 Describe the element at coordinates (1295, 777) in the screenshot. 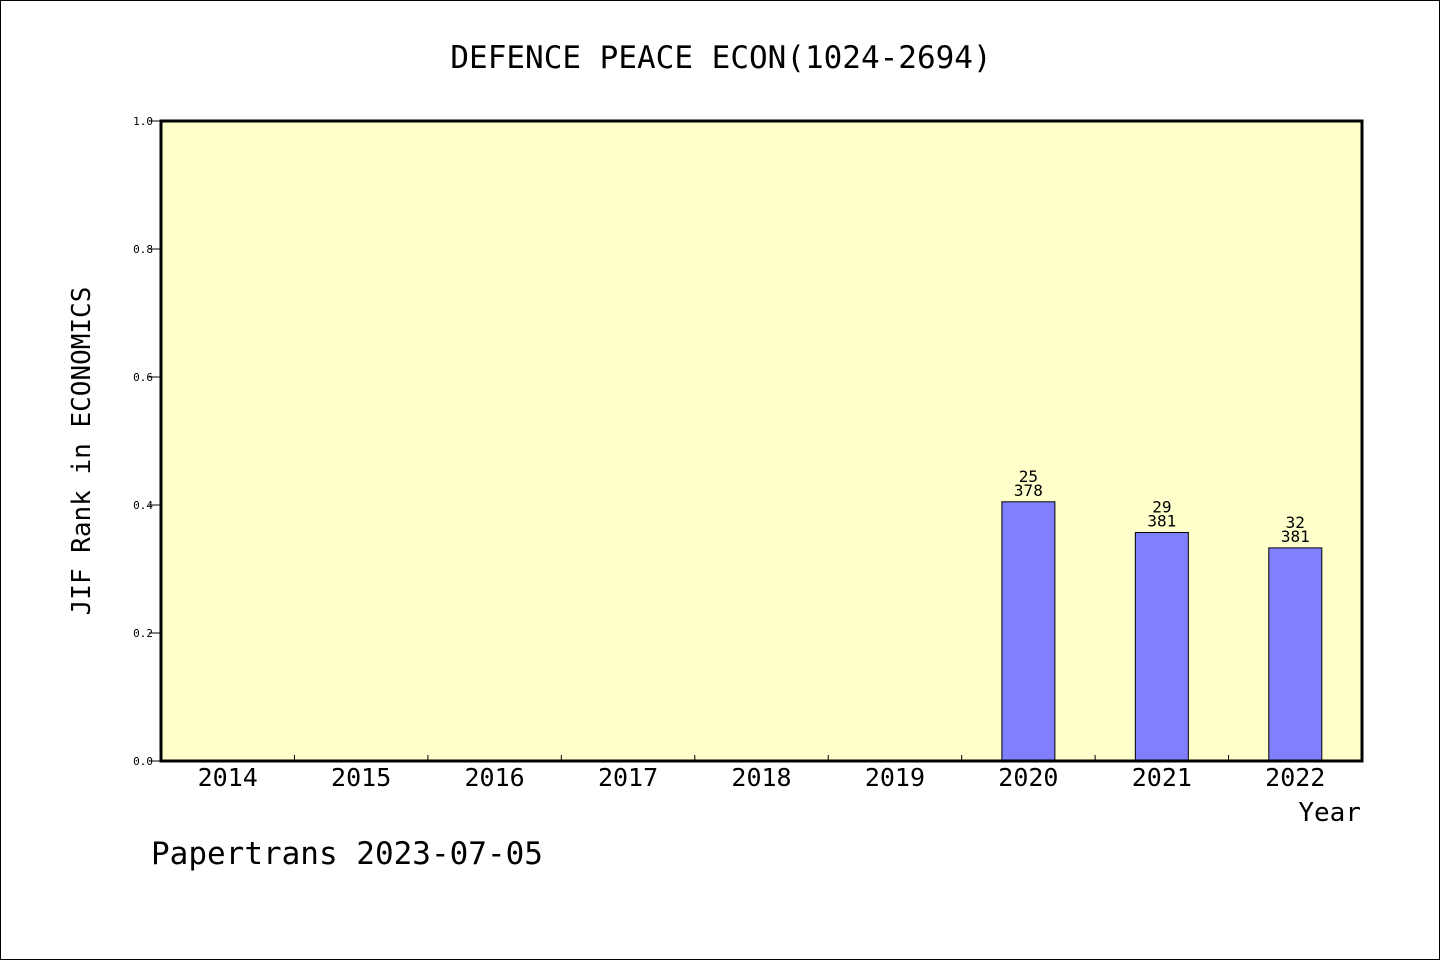

I see `x-tick-label: 2022` at that location.